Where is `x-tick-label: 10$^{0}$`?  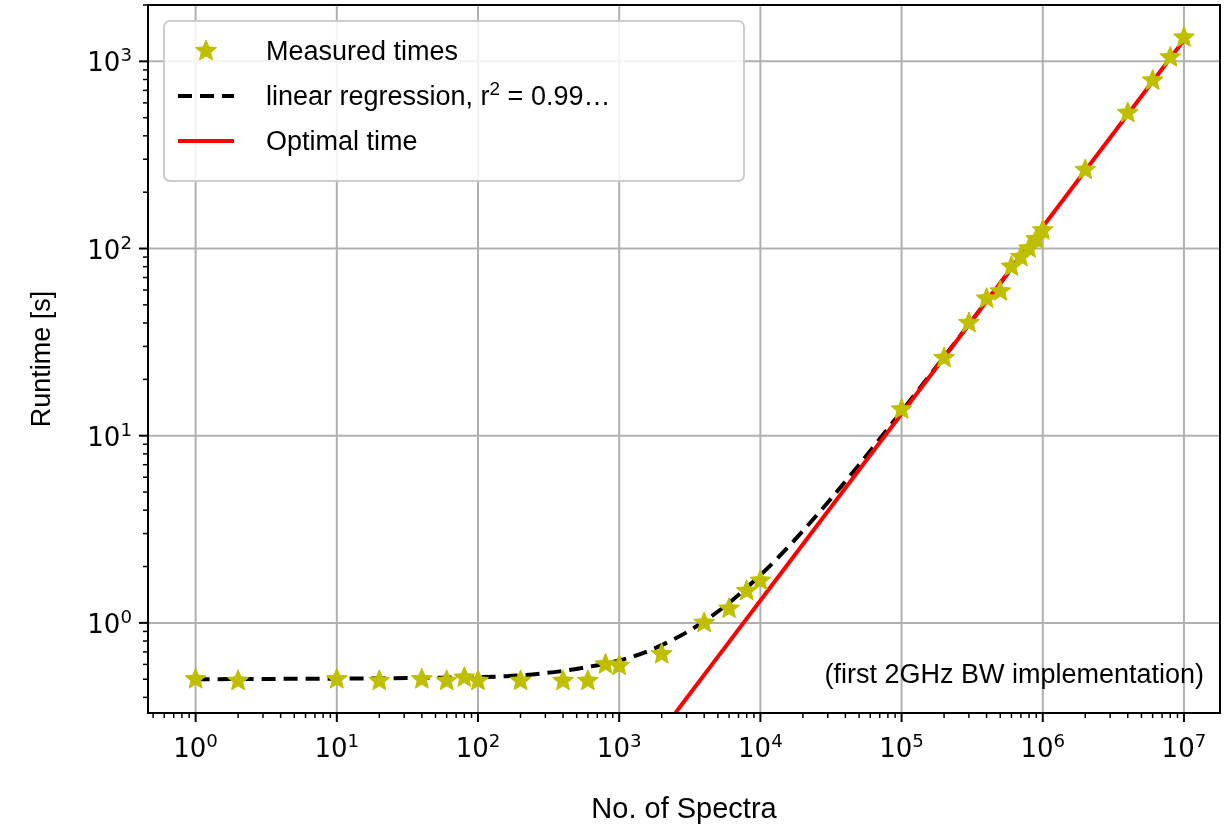 x-tick-label: 10$^{0}$ is located at coordinates (195, 746).